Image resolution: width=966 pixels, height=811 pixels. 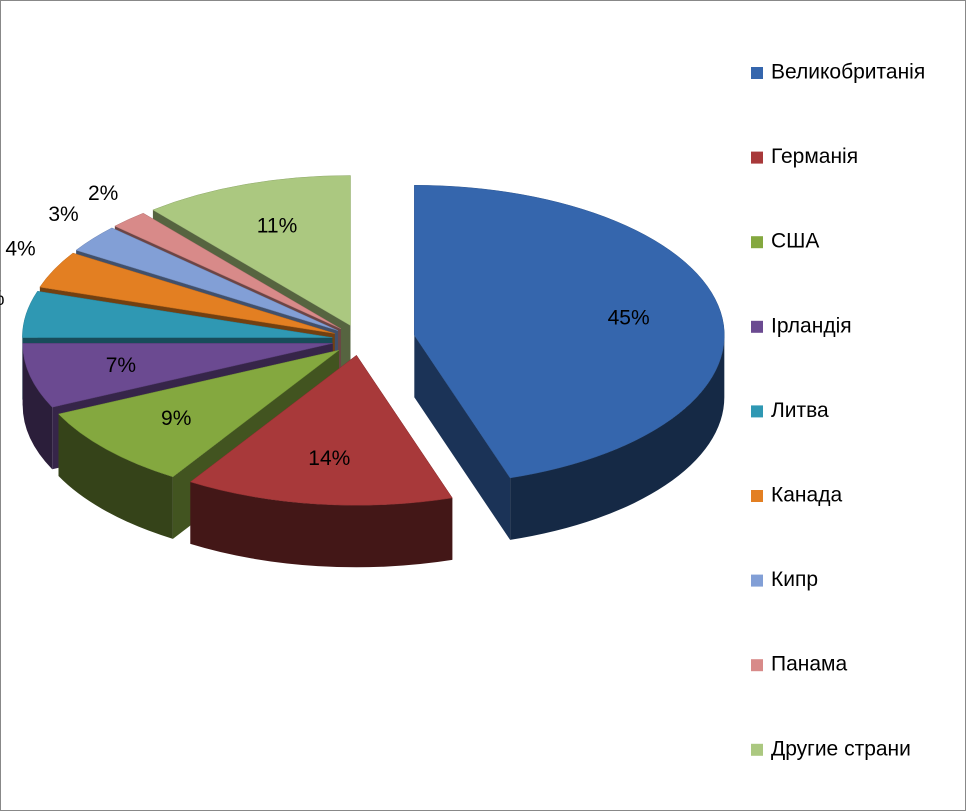 What do you see at coordinates (121, 365) in the screenshot?
I see `data-label: 7%` at bounding box center [121, 365].